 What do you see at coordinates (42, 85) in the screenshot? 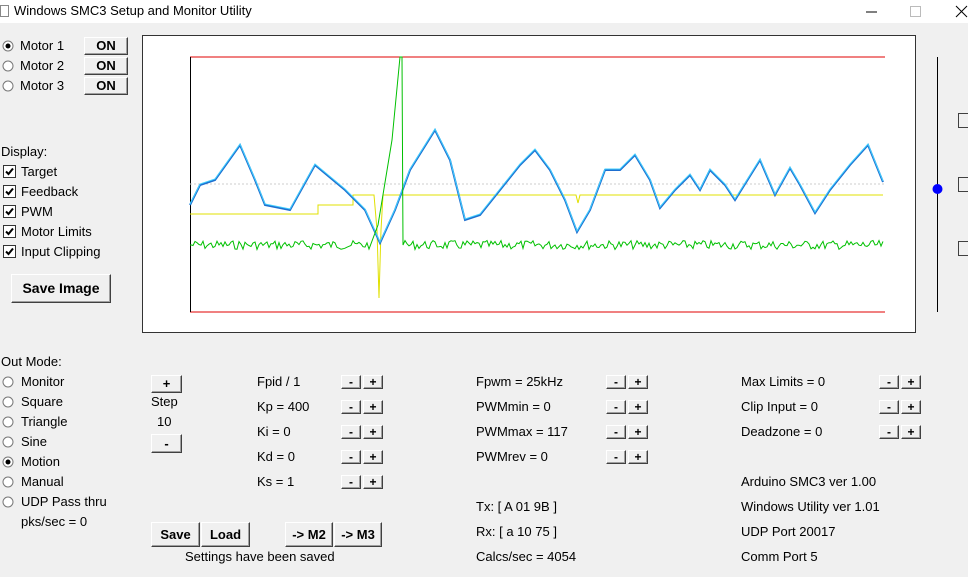
I see `motor-label: Motor 3` at bounding box center [42, 85].